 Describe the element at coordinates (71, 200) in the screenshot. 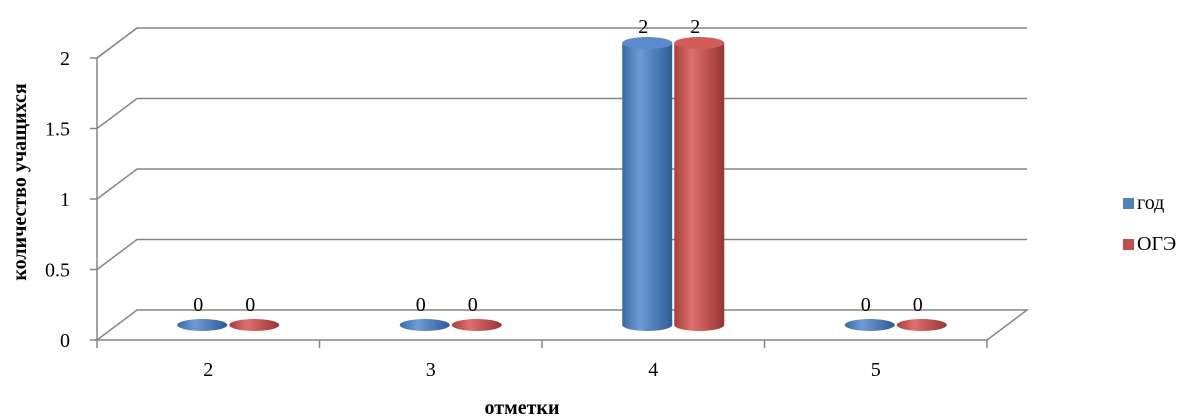

I see `y-axis-tick-labels: 0 0.5 1 1.5 2` at that location.